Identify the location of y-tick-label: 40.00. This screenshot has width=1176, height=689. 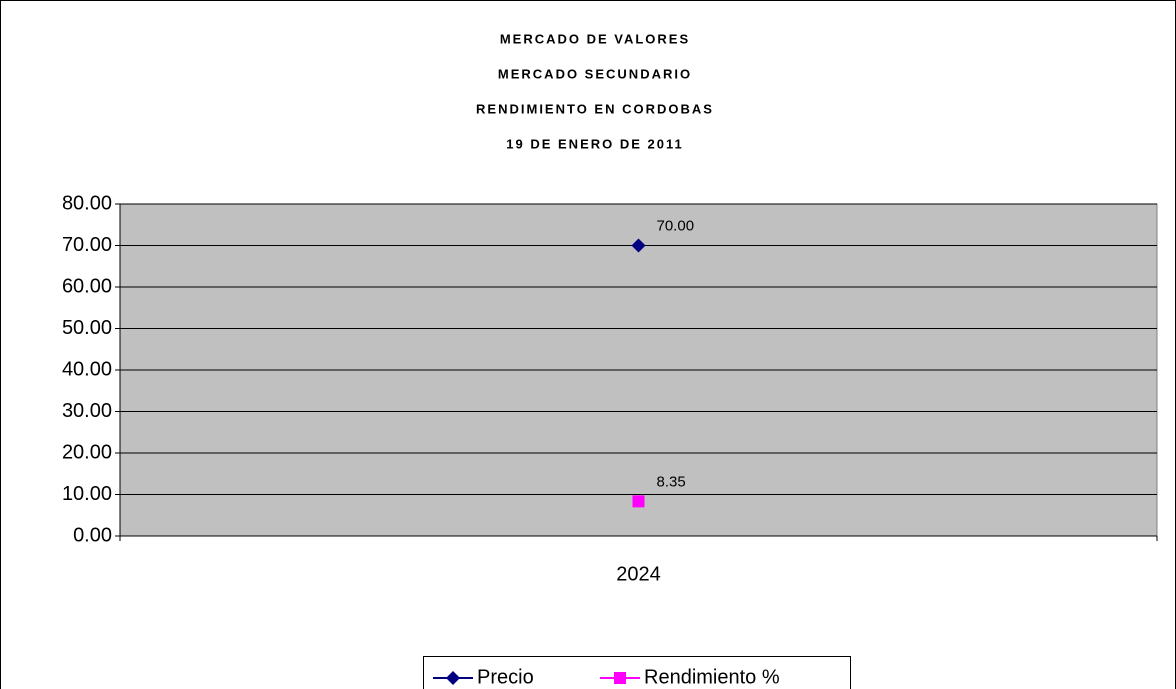
(87, 369).